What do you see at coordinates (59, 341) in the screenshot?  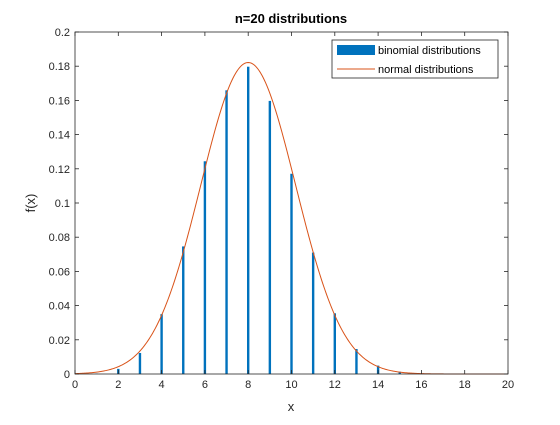 I see `y-tick-label: 0.02` at bounding box center [59, 341].